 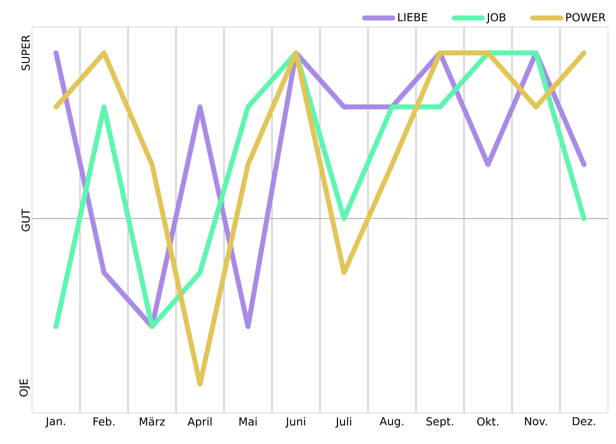 What do you see at coordinates (104, 421) in the screenshot?
I see `x-tick-label: Feb.` at bounding box center [104, 421].